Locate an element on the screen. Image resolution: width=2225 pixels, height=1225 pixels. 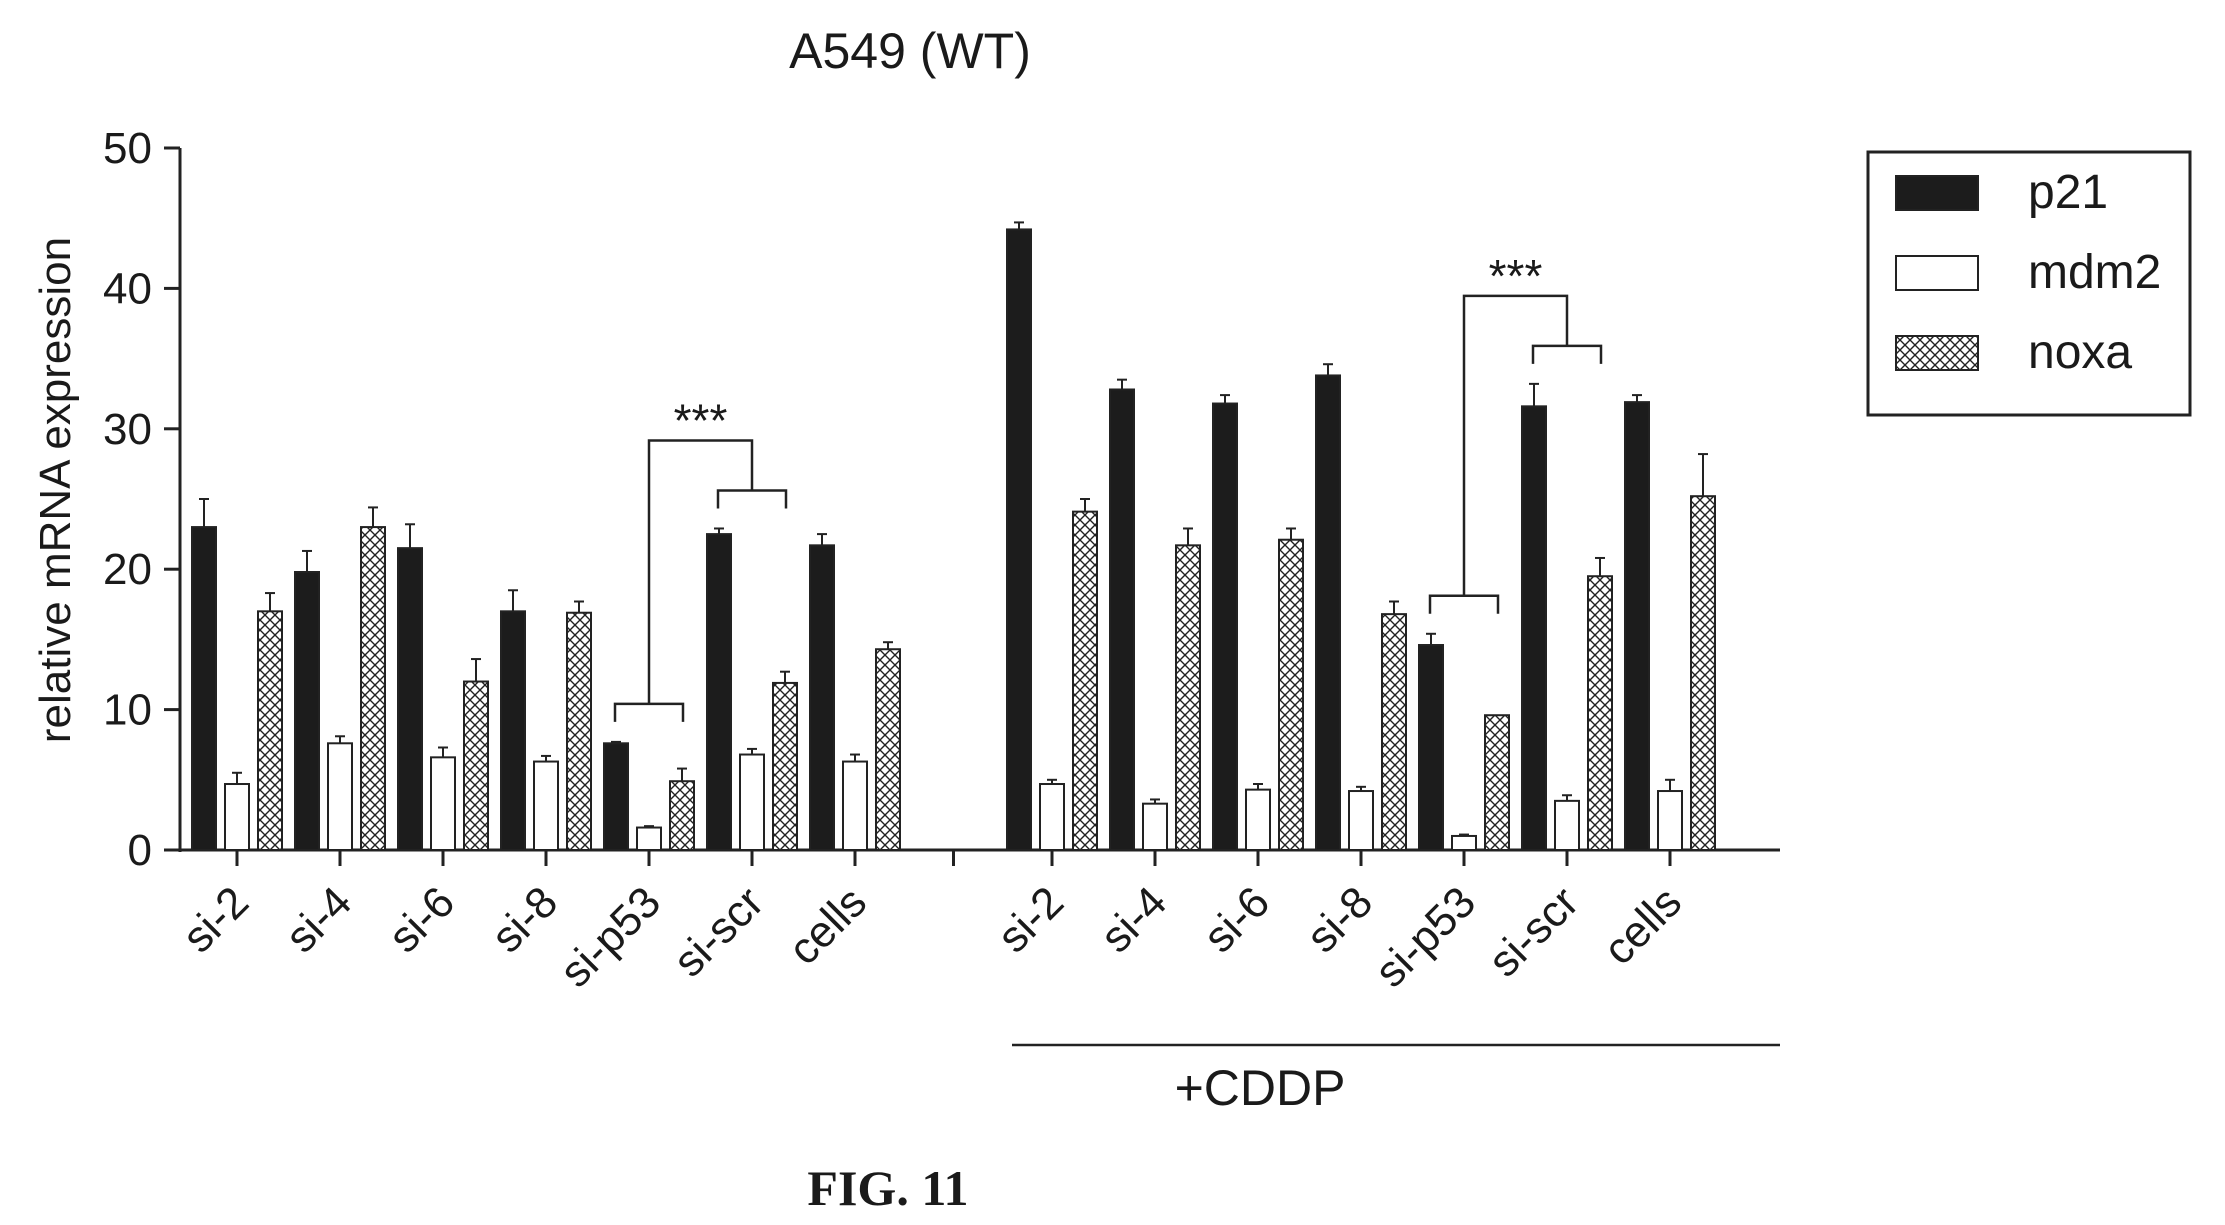
legend: p21 mdm2 noxa is located at coordinates (2029, 283).